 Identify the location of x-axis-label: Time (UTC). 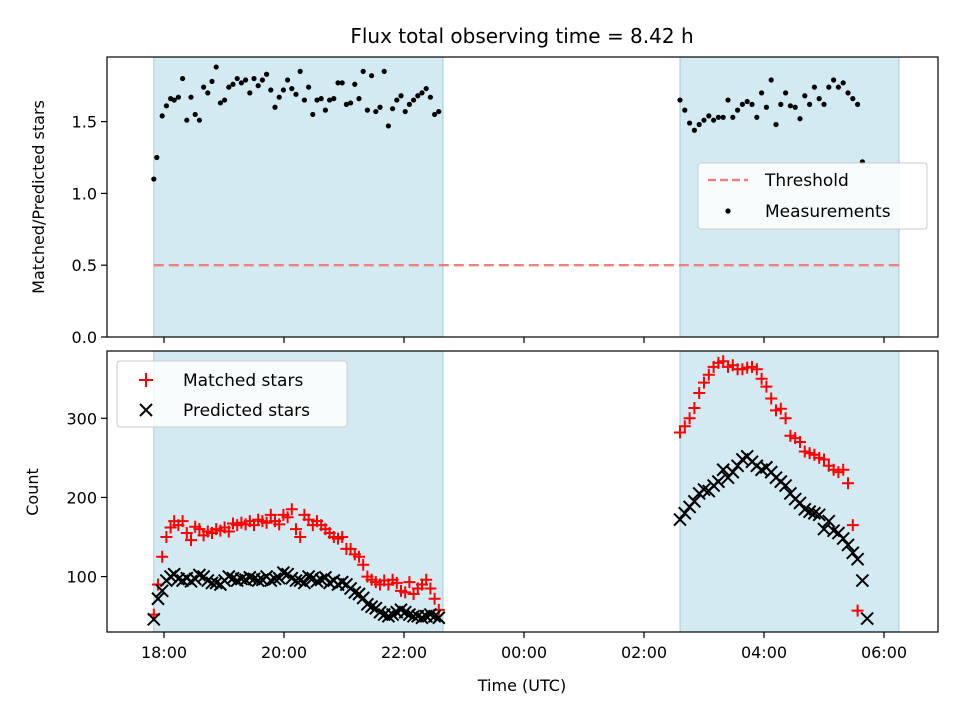
(521, 685).